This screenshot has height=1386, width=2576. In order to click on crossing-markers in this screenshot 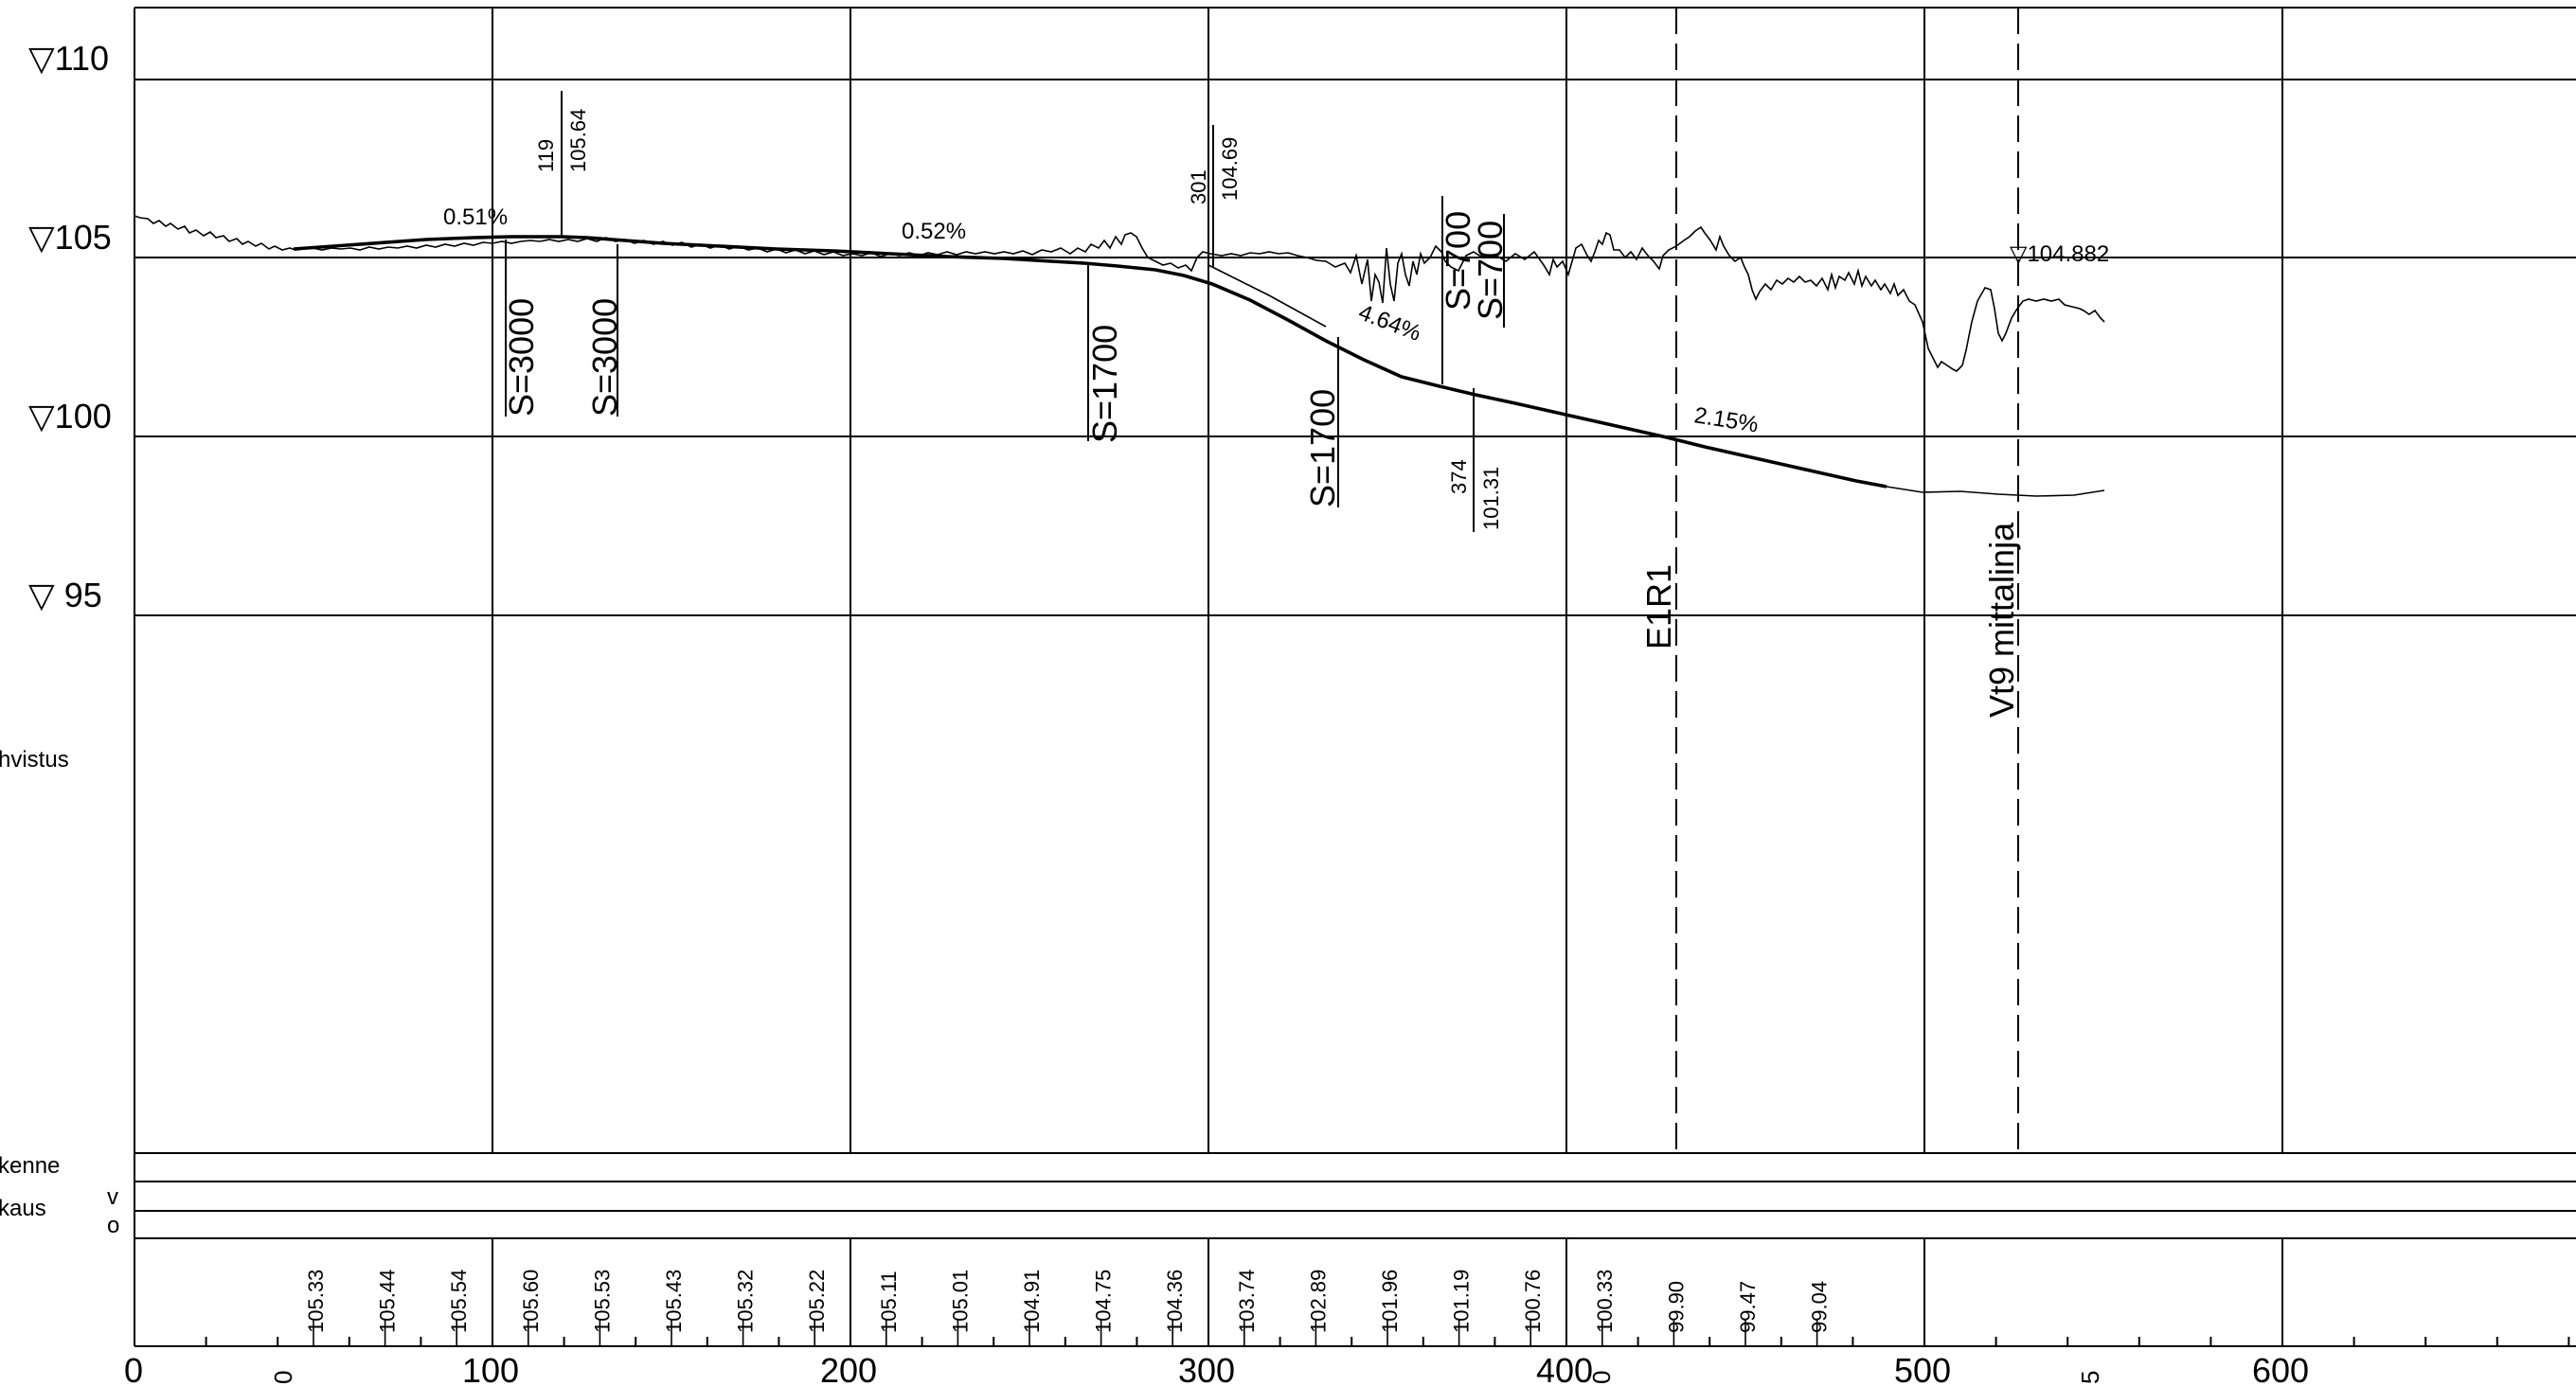, I will do `click(1847, 580)`.